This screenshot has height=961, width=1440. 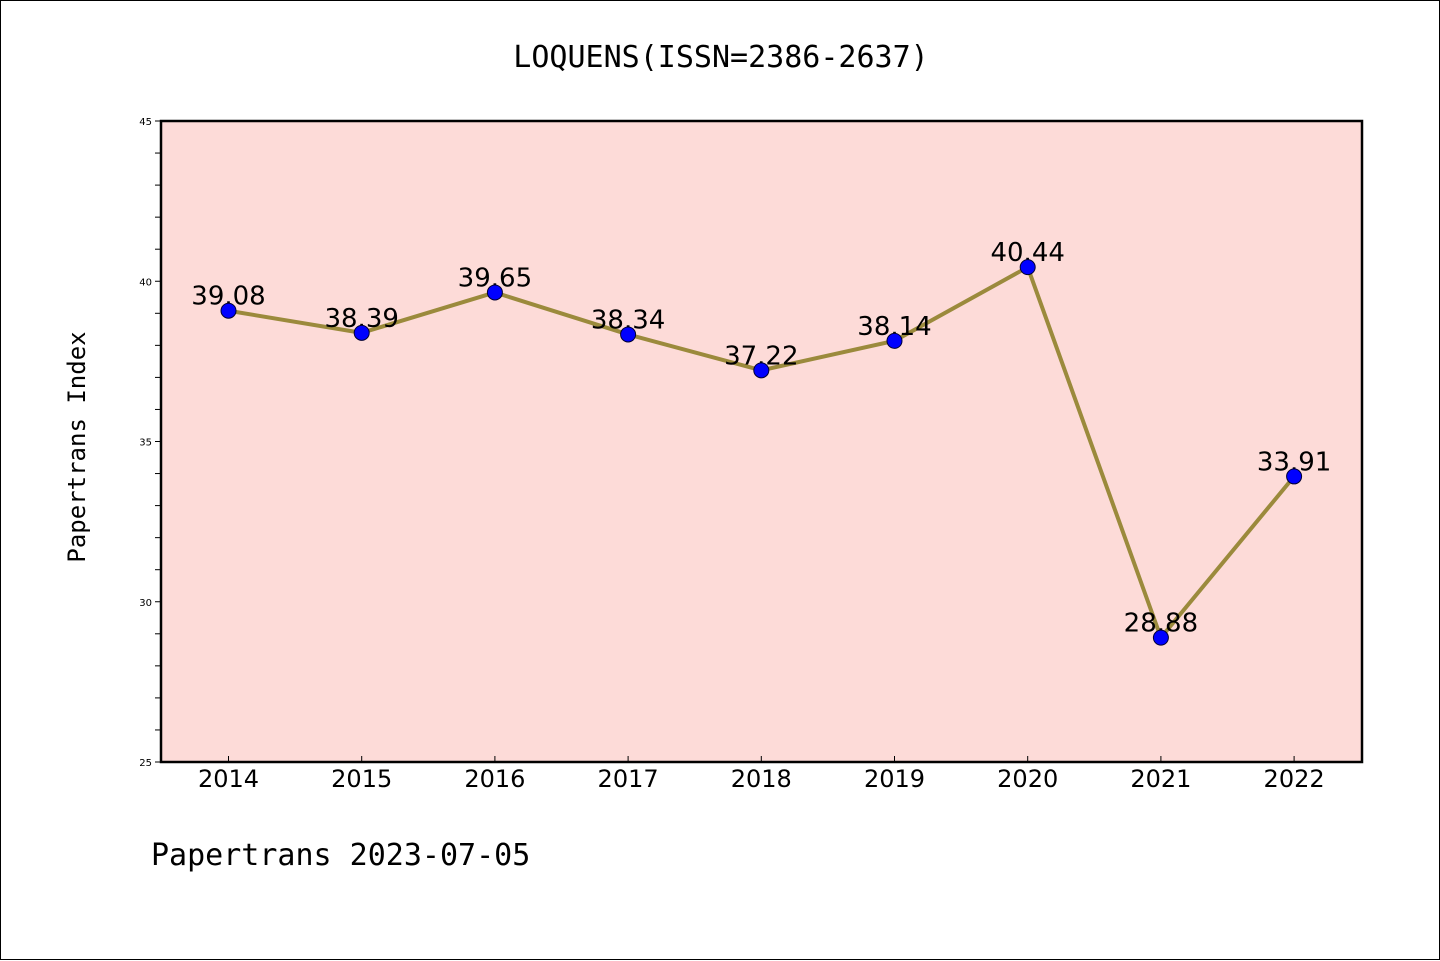 I want to click on y-tick-label: 30, so click(x=145, y=603).